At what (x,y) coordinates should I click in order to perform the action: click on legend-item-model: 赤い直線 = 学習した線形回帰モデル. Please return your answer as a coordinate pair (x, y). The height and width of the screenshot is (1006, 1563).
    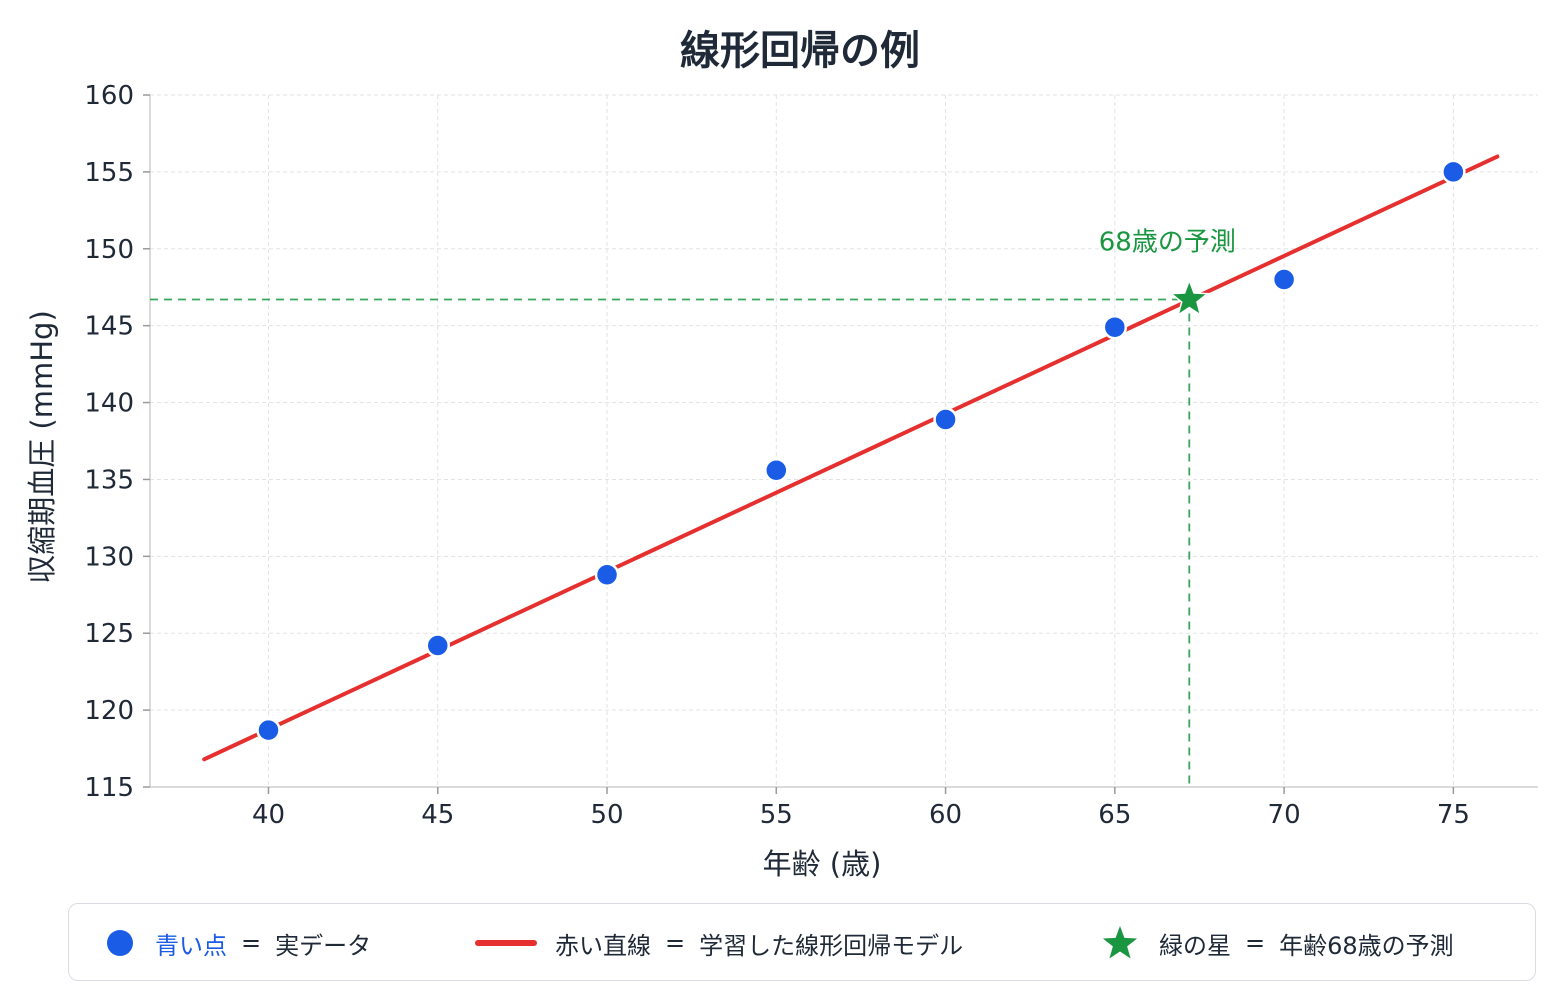
    Looking at the image, I should click on (719, 943).